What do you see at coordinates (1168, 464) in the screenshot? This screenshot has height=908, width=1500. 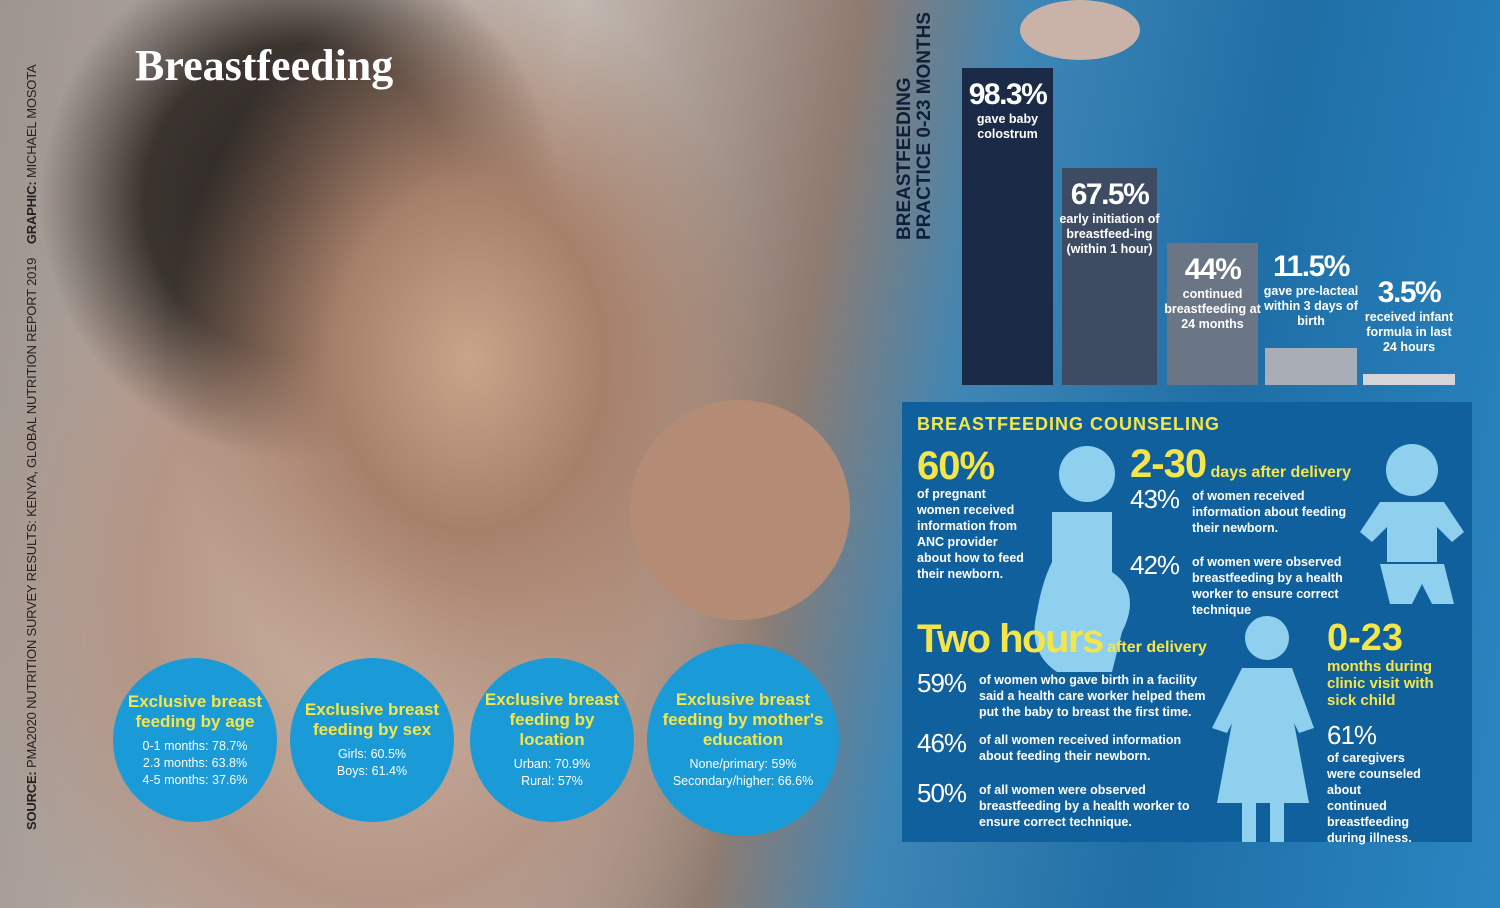 I see `days-stat: 2-30` at bounding box center [1168, 464].